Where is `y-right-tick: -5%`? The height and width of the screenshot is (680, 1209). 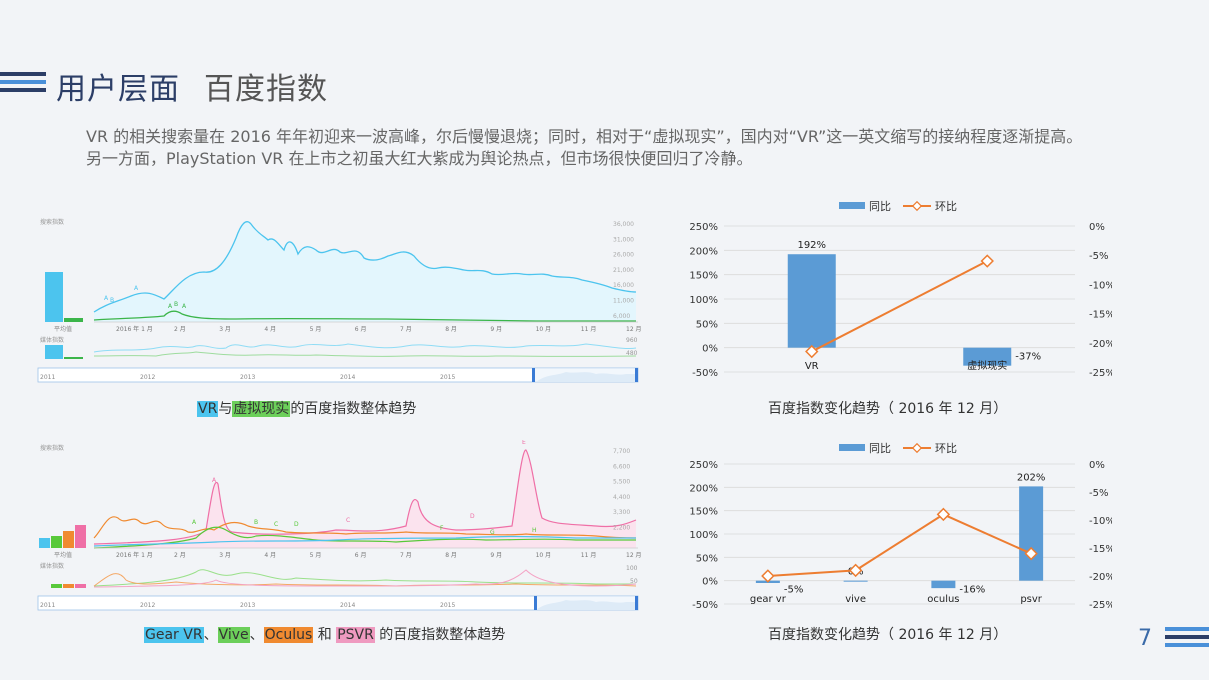
y-right-tick: -5% is located at coordinates (1098, 256).